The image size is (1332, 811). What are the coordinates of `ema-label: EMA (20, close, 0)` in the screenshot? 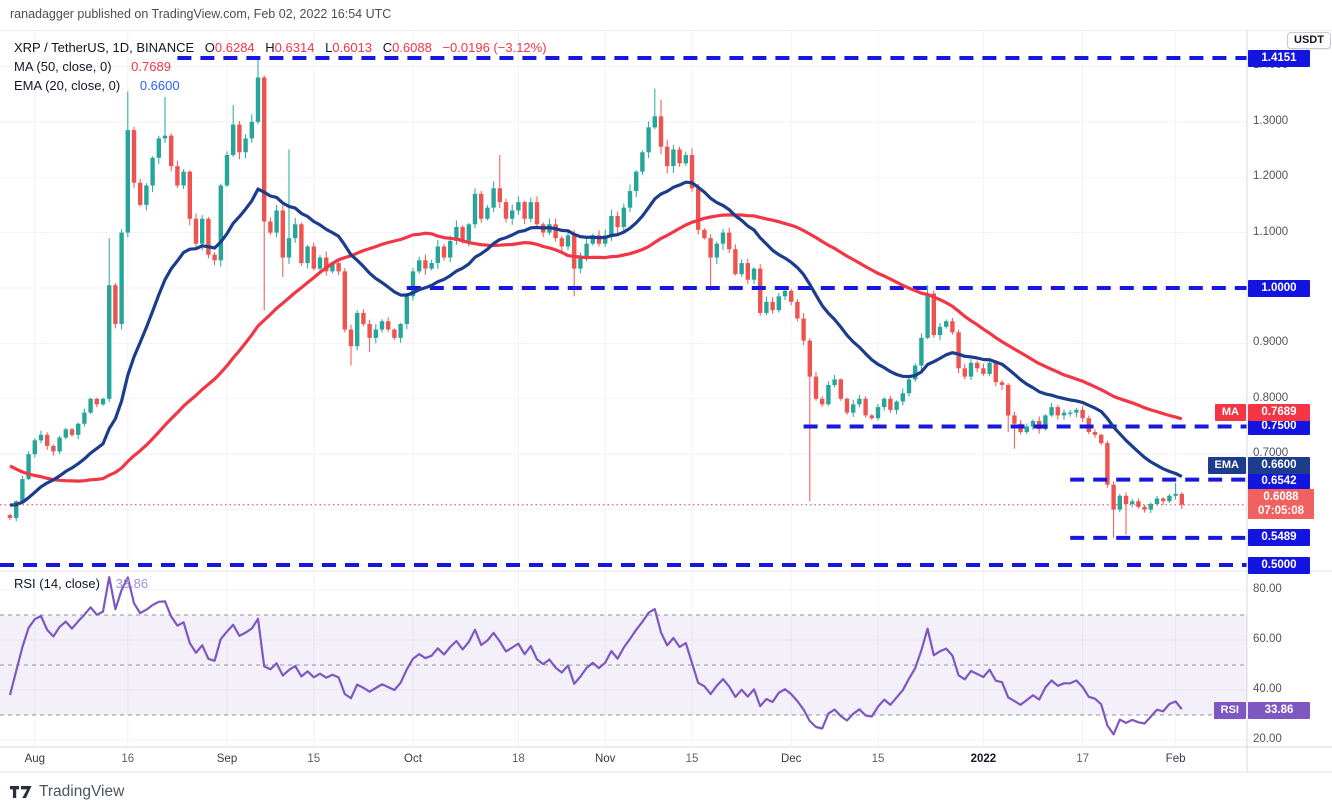 It's located at (67, 85).